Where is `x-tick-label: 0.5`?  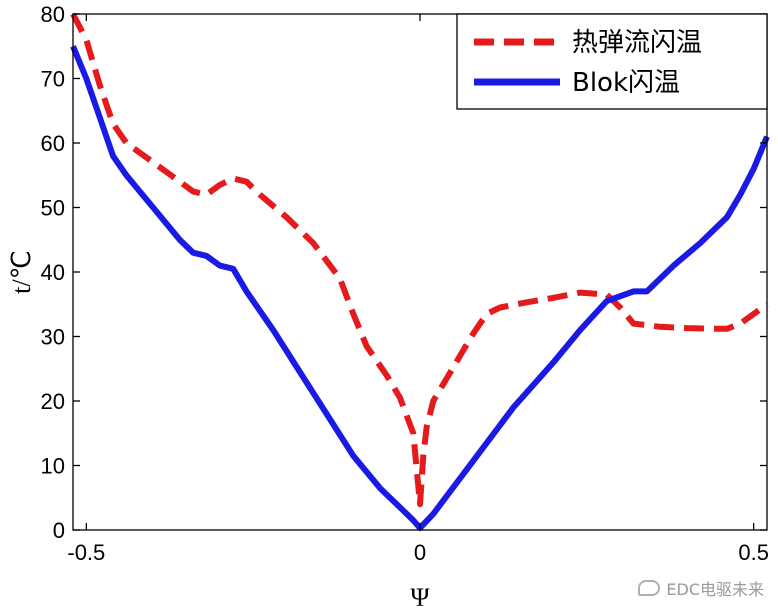
x-tick-label: 0.5 is located at coordinates (753, 552).